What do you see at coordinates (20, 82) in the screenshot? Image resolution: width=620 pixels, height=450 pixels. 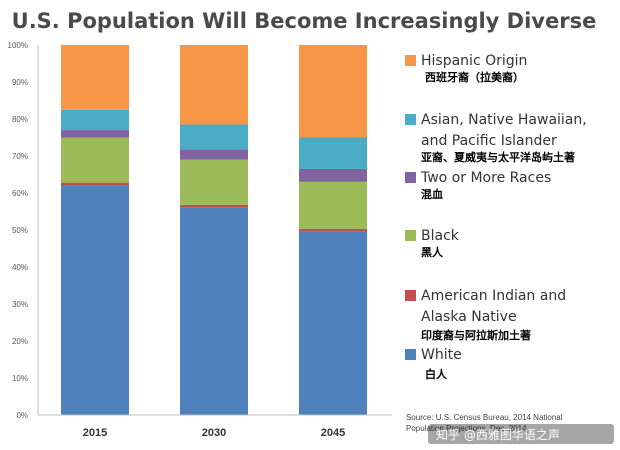 I see `y-tick-label-9: 90%` at bounding box center [20, 82].